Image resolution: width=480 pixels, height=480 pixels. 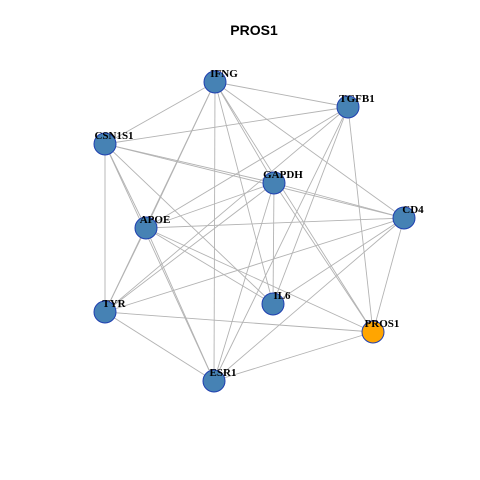 What do you see at coordinates (223, 373) in the screenshot?
I see `node-label: ESR1` at bounding box center [223, 373].